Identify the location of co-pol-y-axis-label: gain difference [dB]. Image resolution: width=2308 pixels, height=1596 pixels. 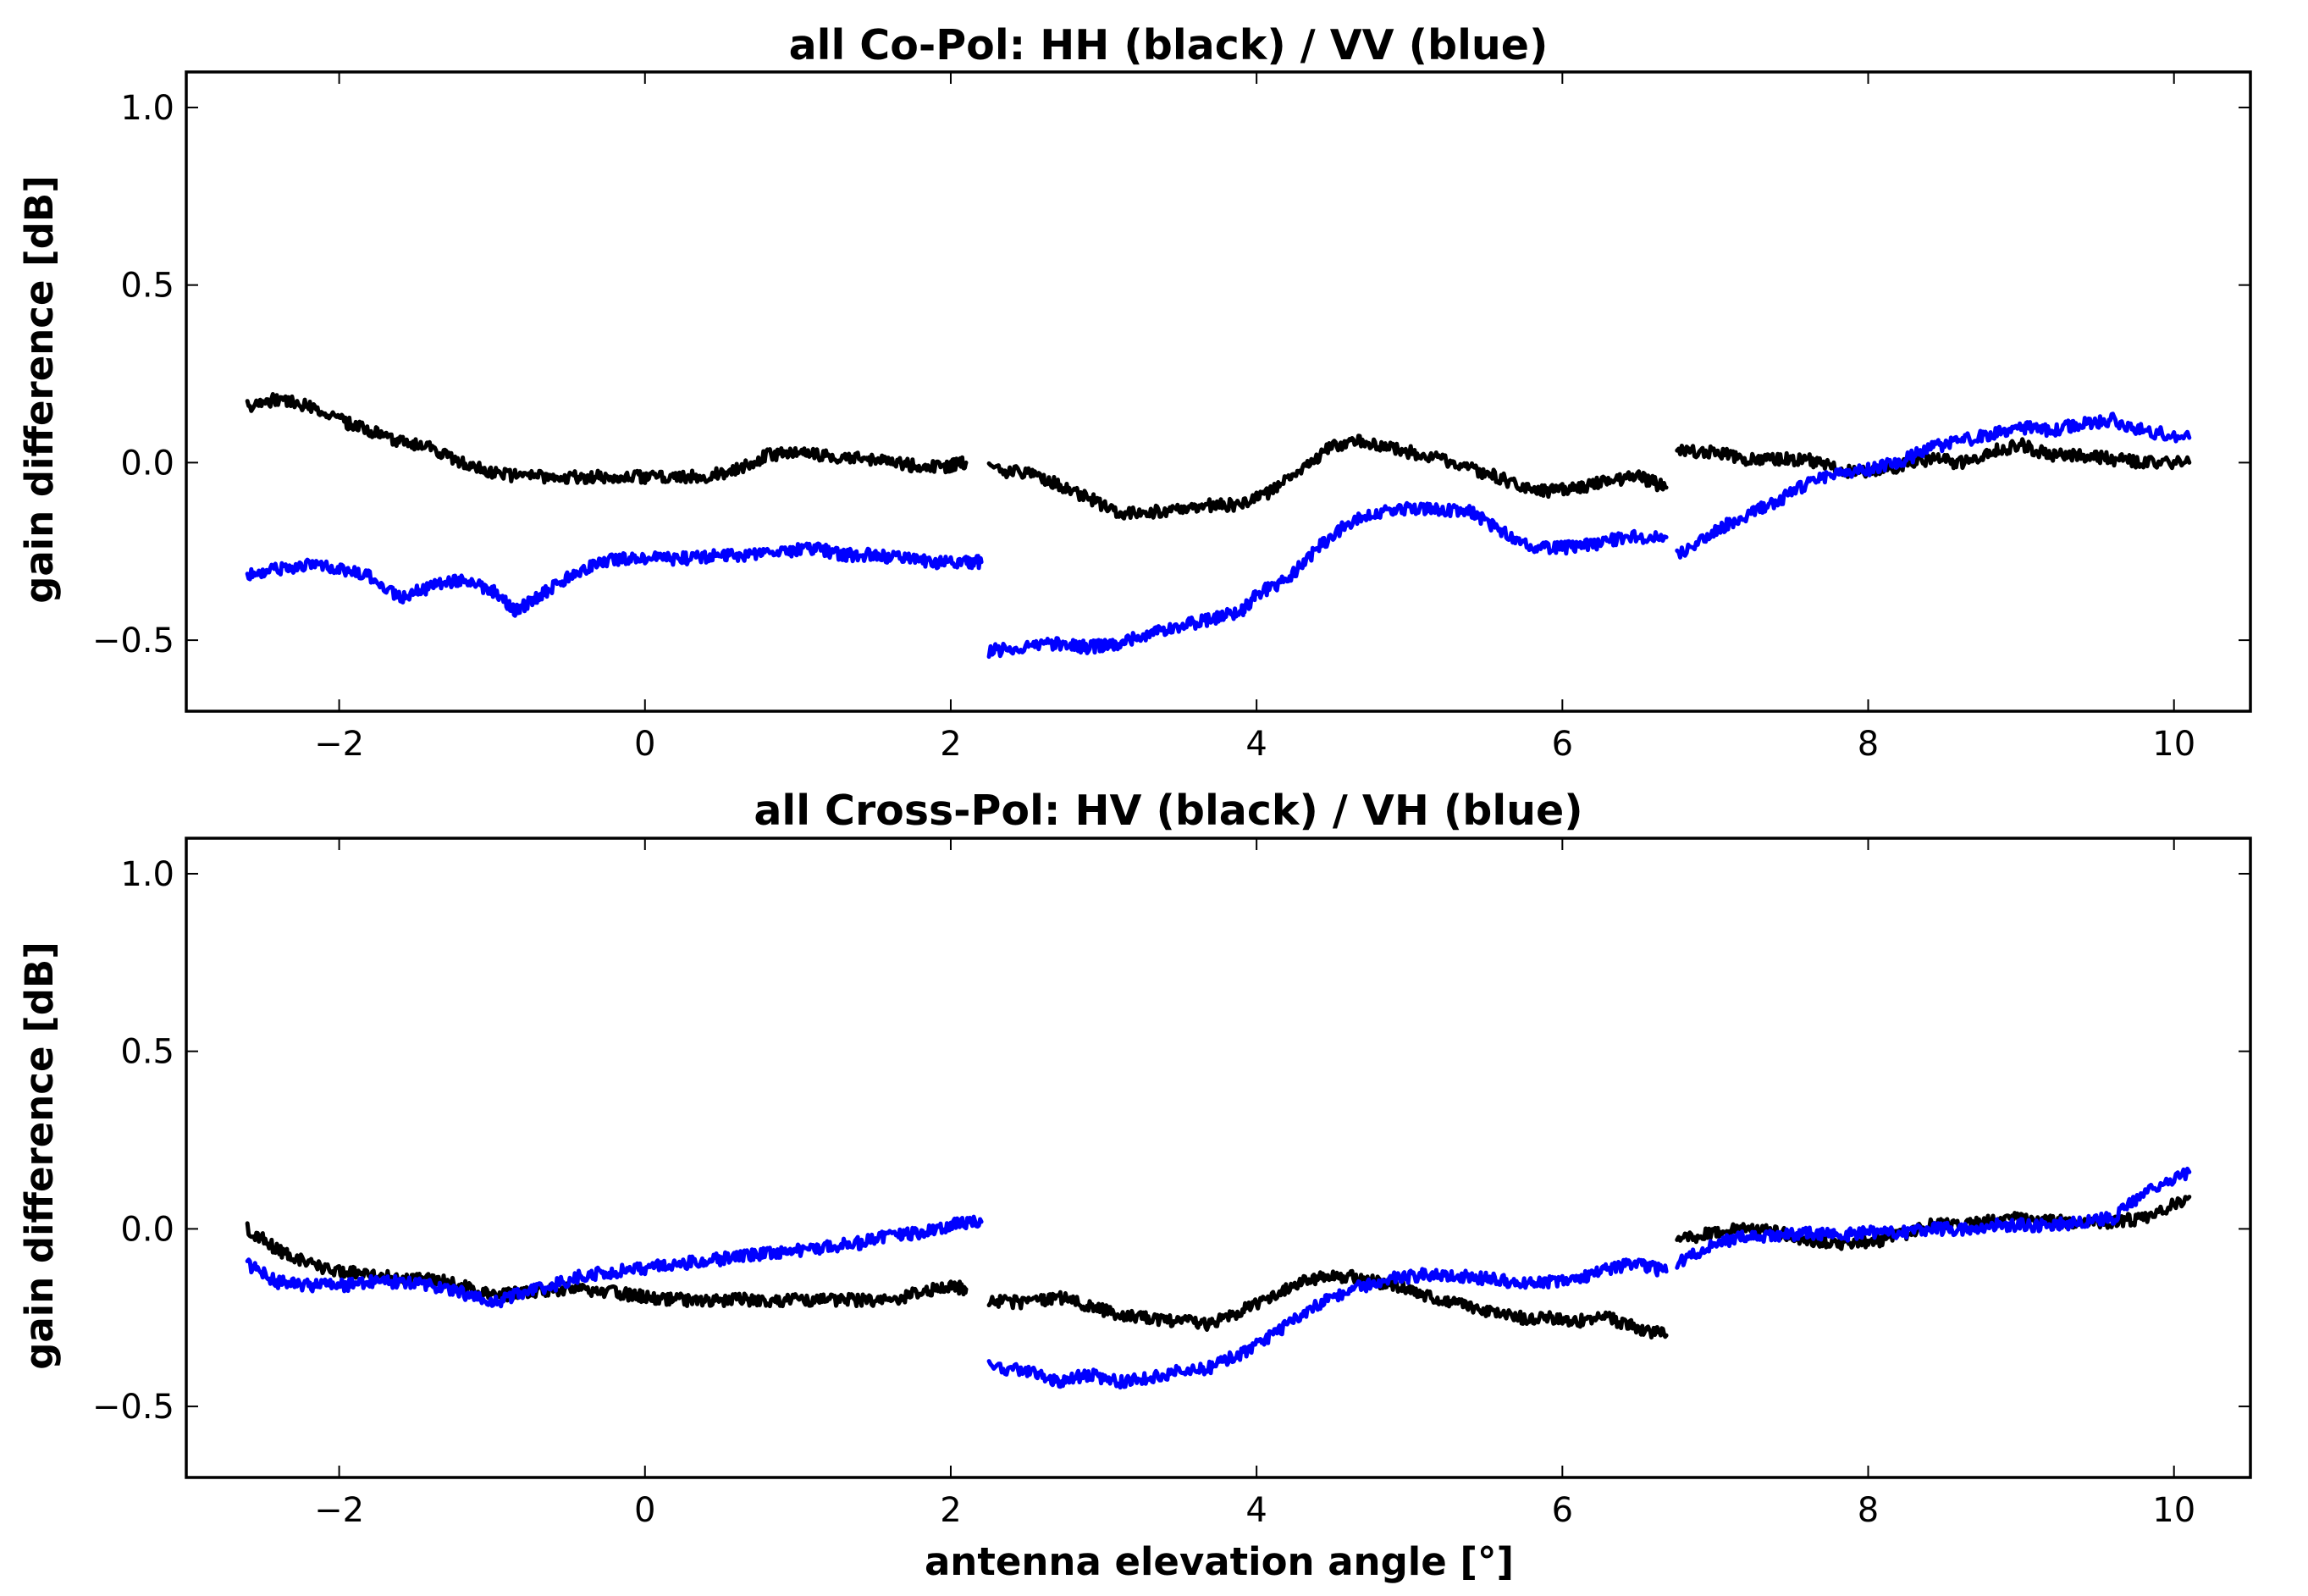
(39, 389).